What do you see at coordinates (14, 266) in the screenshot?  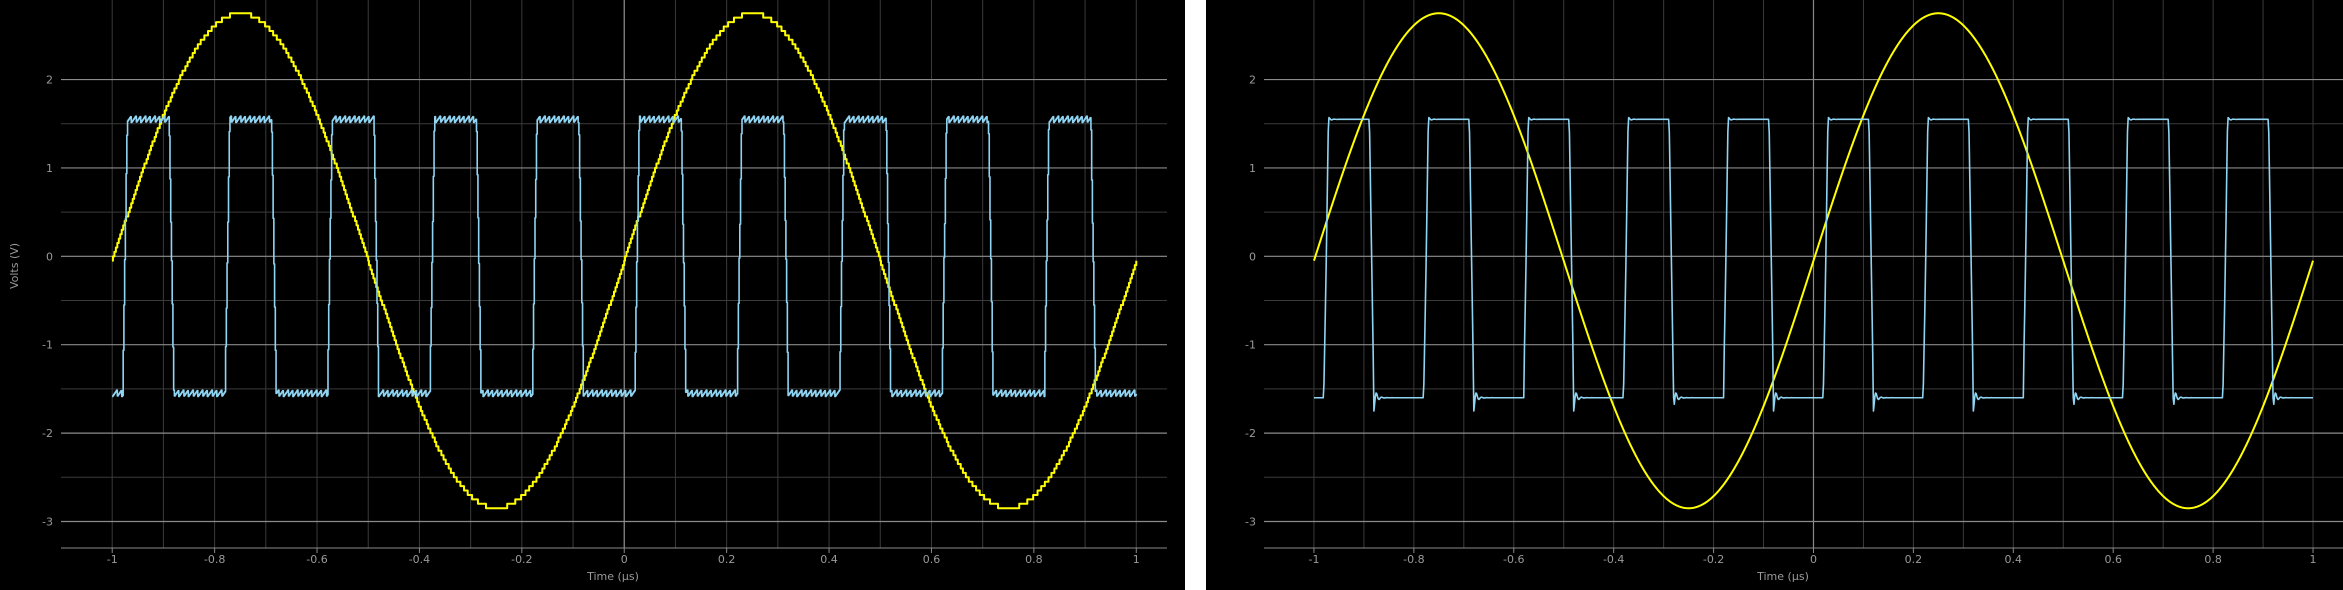 I see `y-axis-label: Volts (V)` at bounding box center [14, 266].